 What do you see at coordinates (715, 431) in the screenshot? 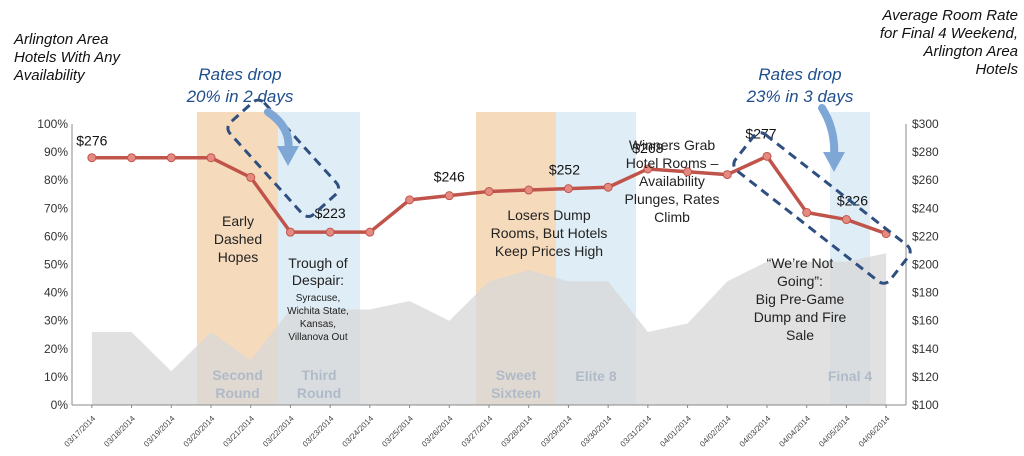
I see `x-tick-label: 04/02/2014` at bounding box center [715, 431].